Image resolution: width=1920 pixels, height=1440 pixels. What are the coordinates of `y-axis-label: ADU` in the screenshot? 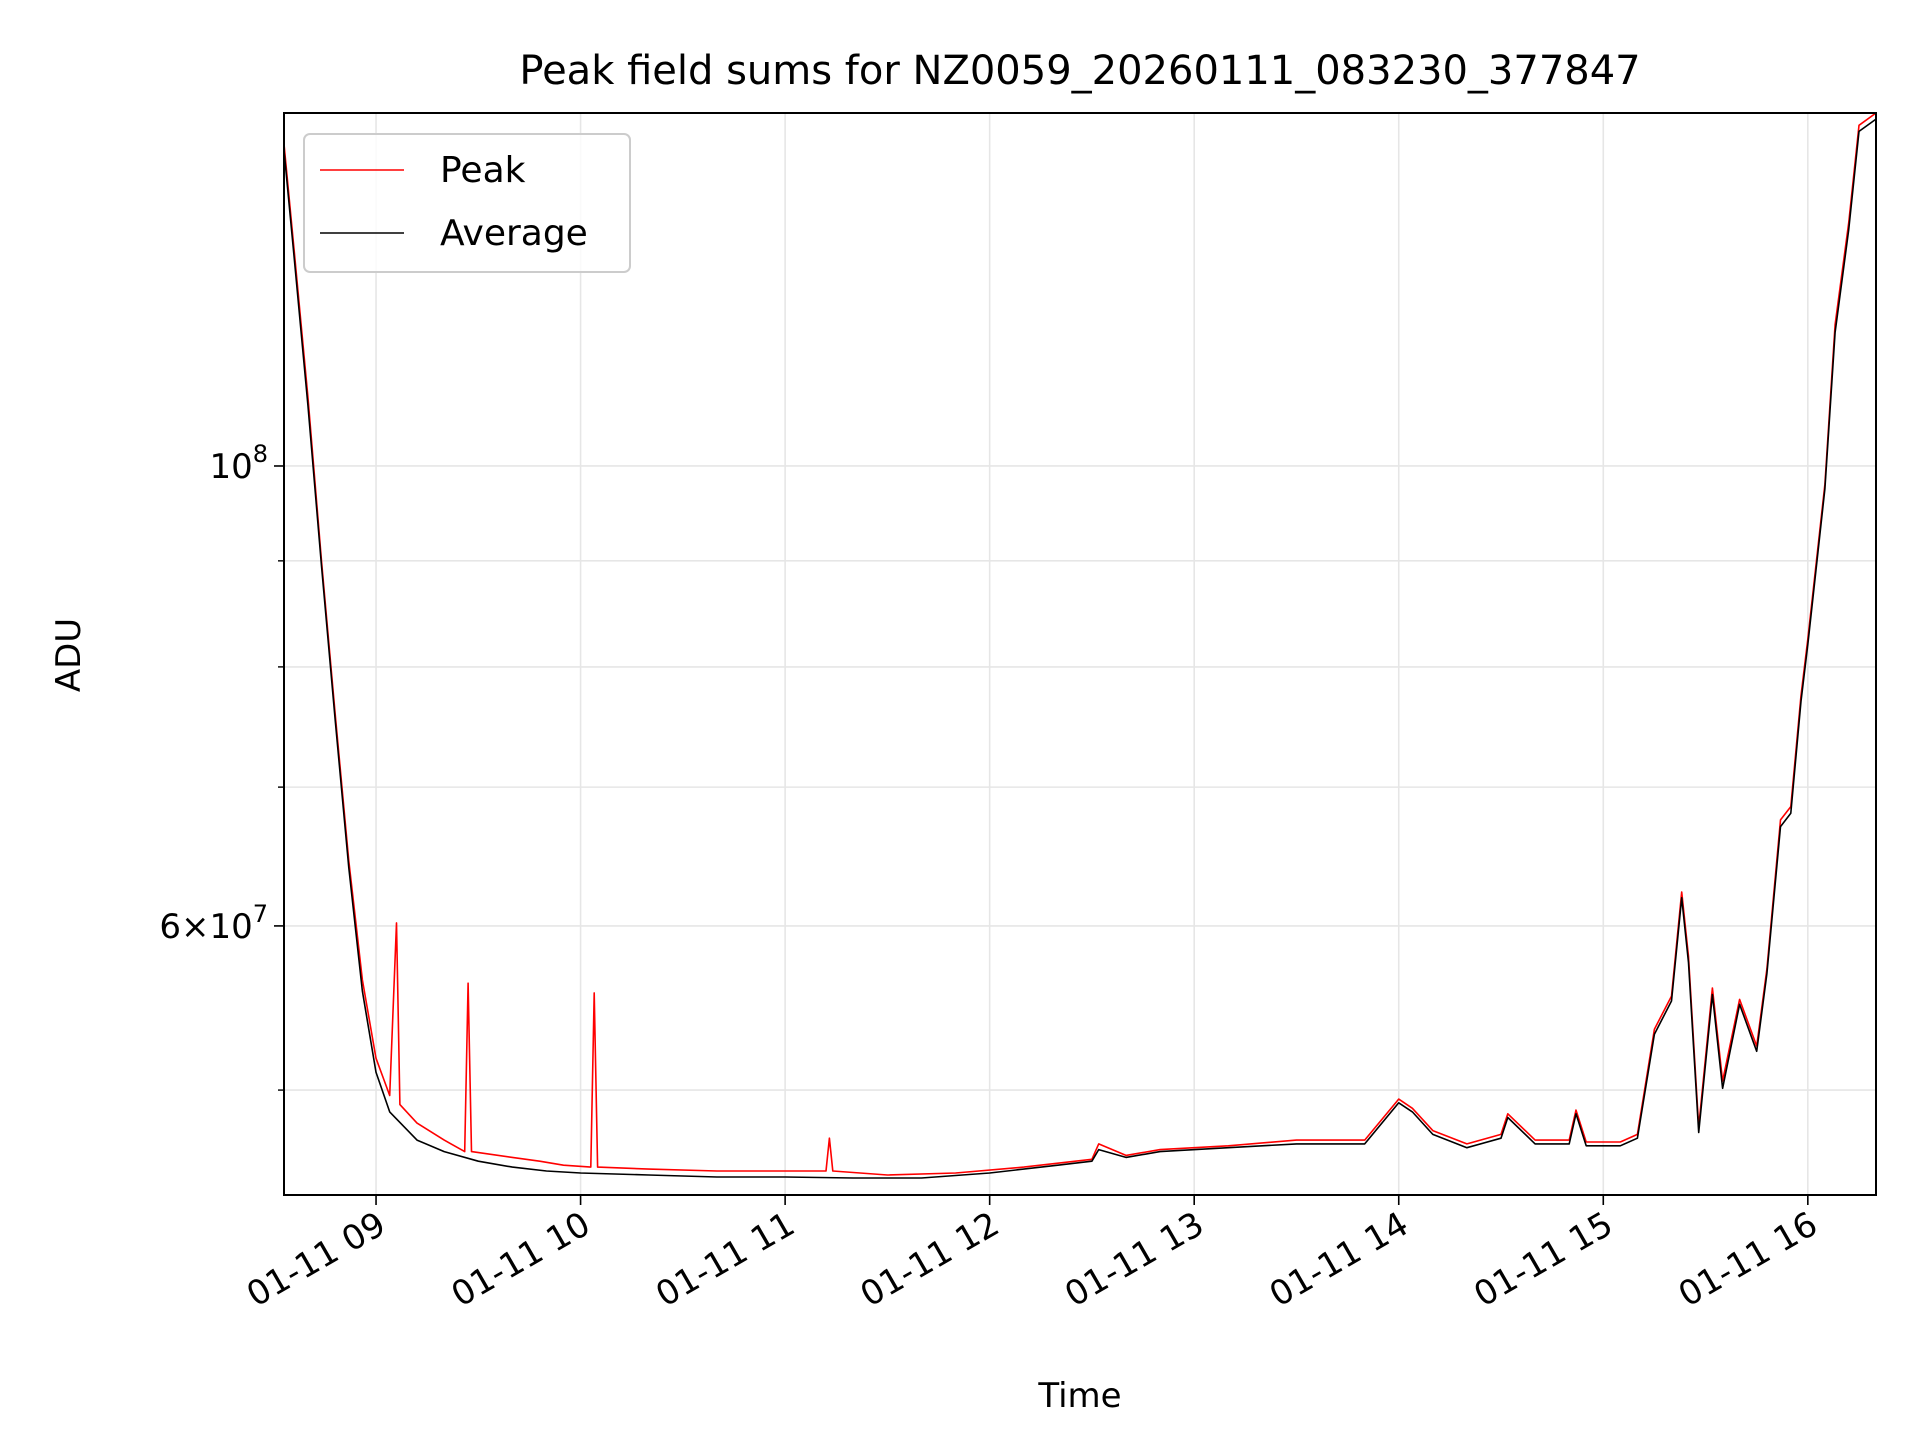 It's located at (69, 655).